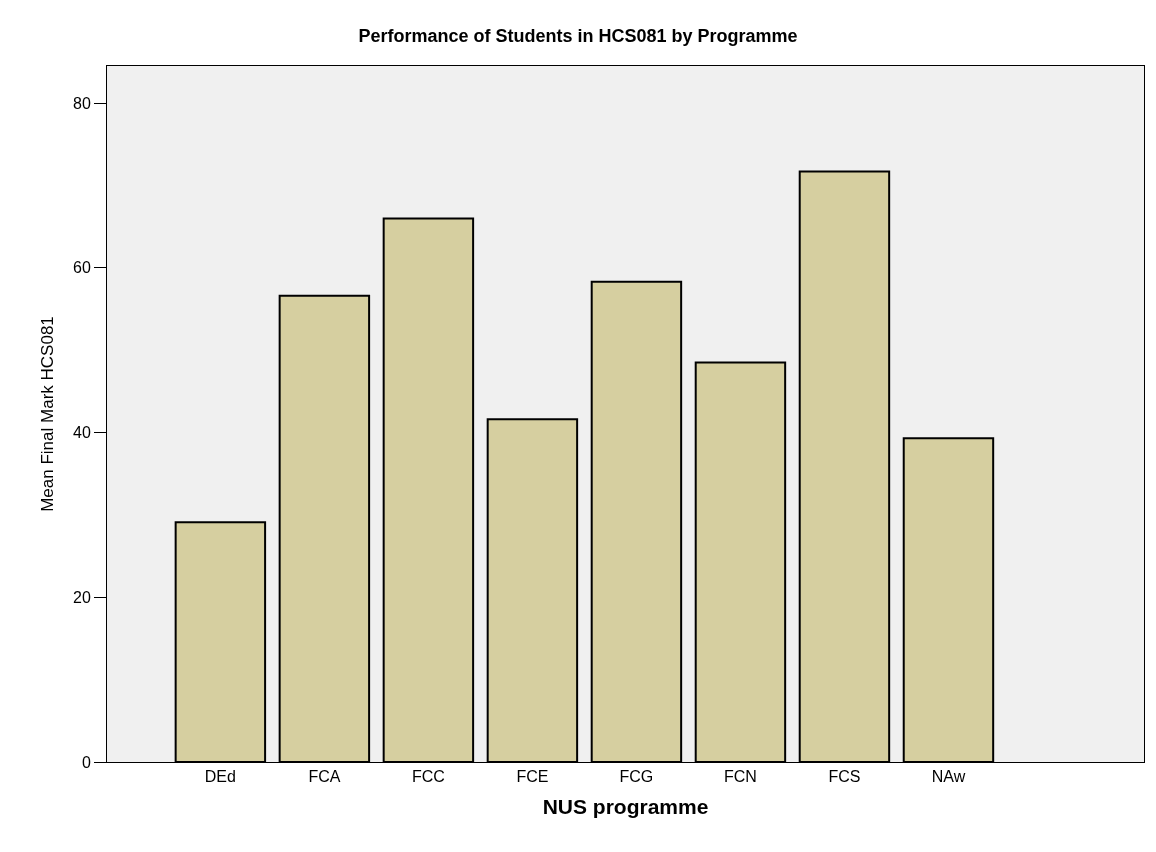 The image size is (1156, 852). Describe the element at coordinates (86, 762) in the screenshot. I see `y-tick-label: 0` at that location.